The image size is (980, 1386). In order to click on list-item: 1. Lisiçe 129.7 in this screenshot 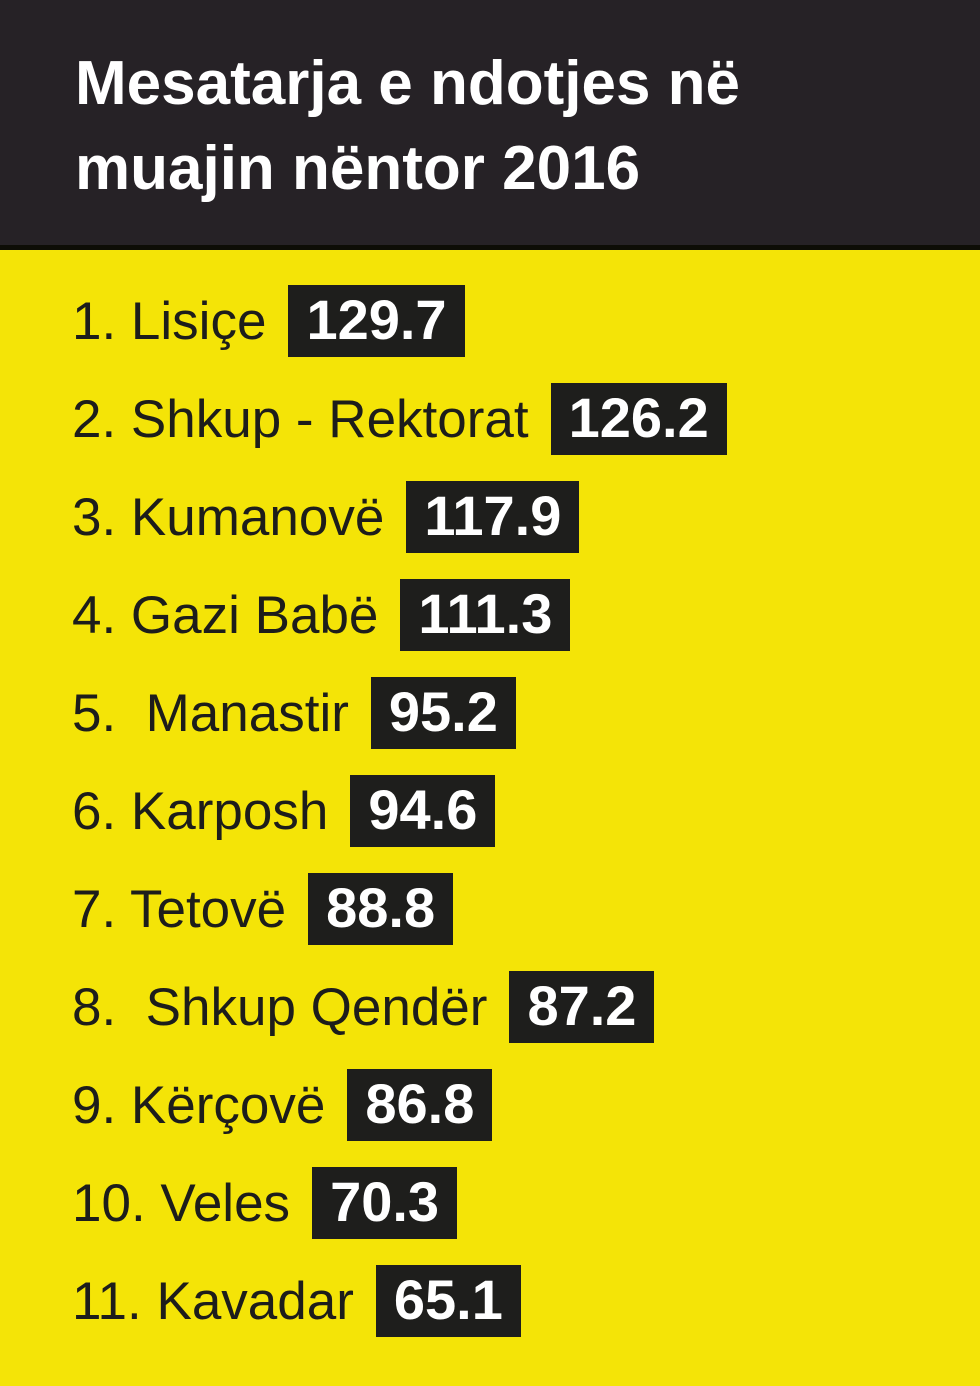, I will do `click(526, 321)`.